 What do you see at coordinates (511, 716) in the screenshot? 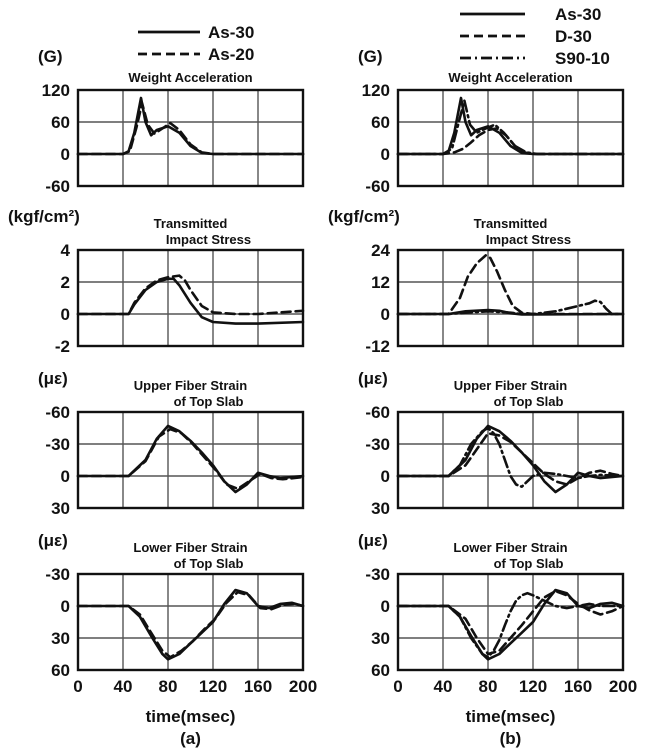
I see `x-axis-title: time(msec)` at bounding box center [511, 716].